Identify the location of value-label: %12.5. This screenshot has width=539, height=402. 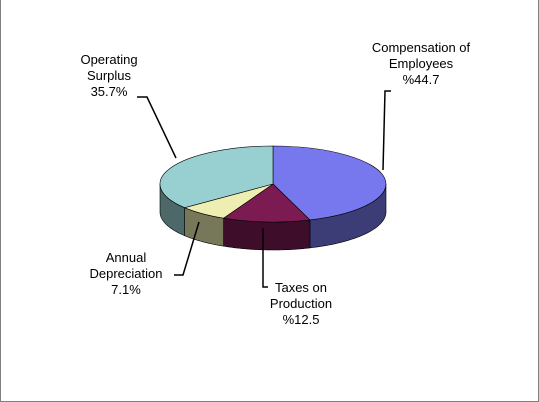
(301, 319).